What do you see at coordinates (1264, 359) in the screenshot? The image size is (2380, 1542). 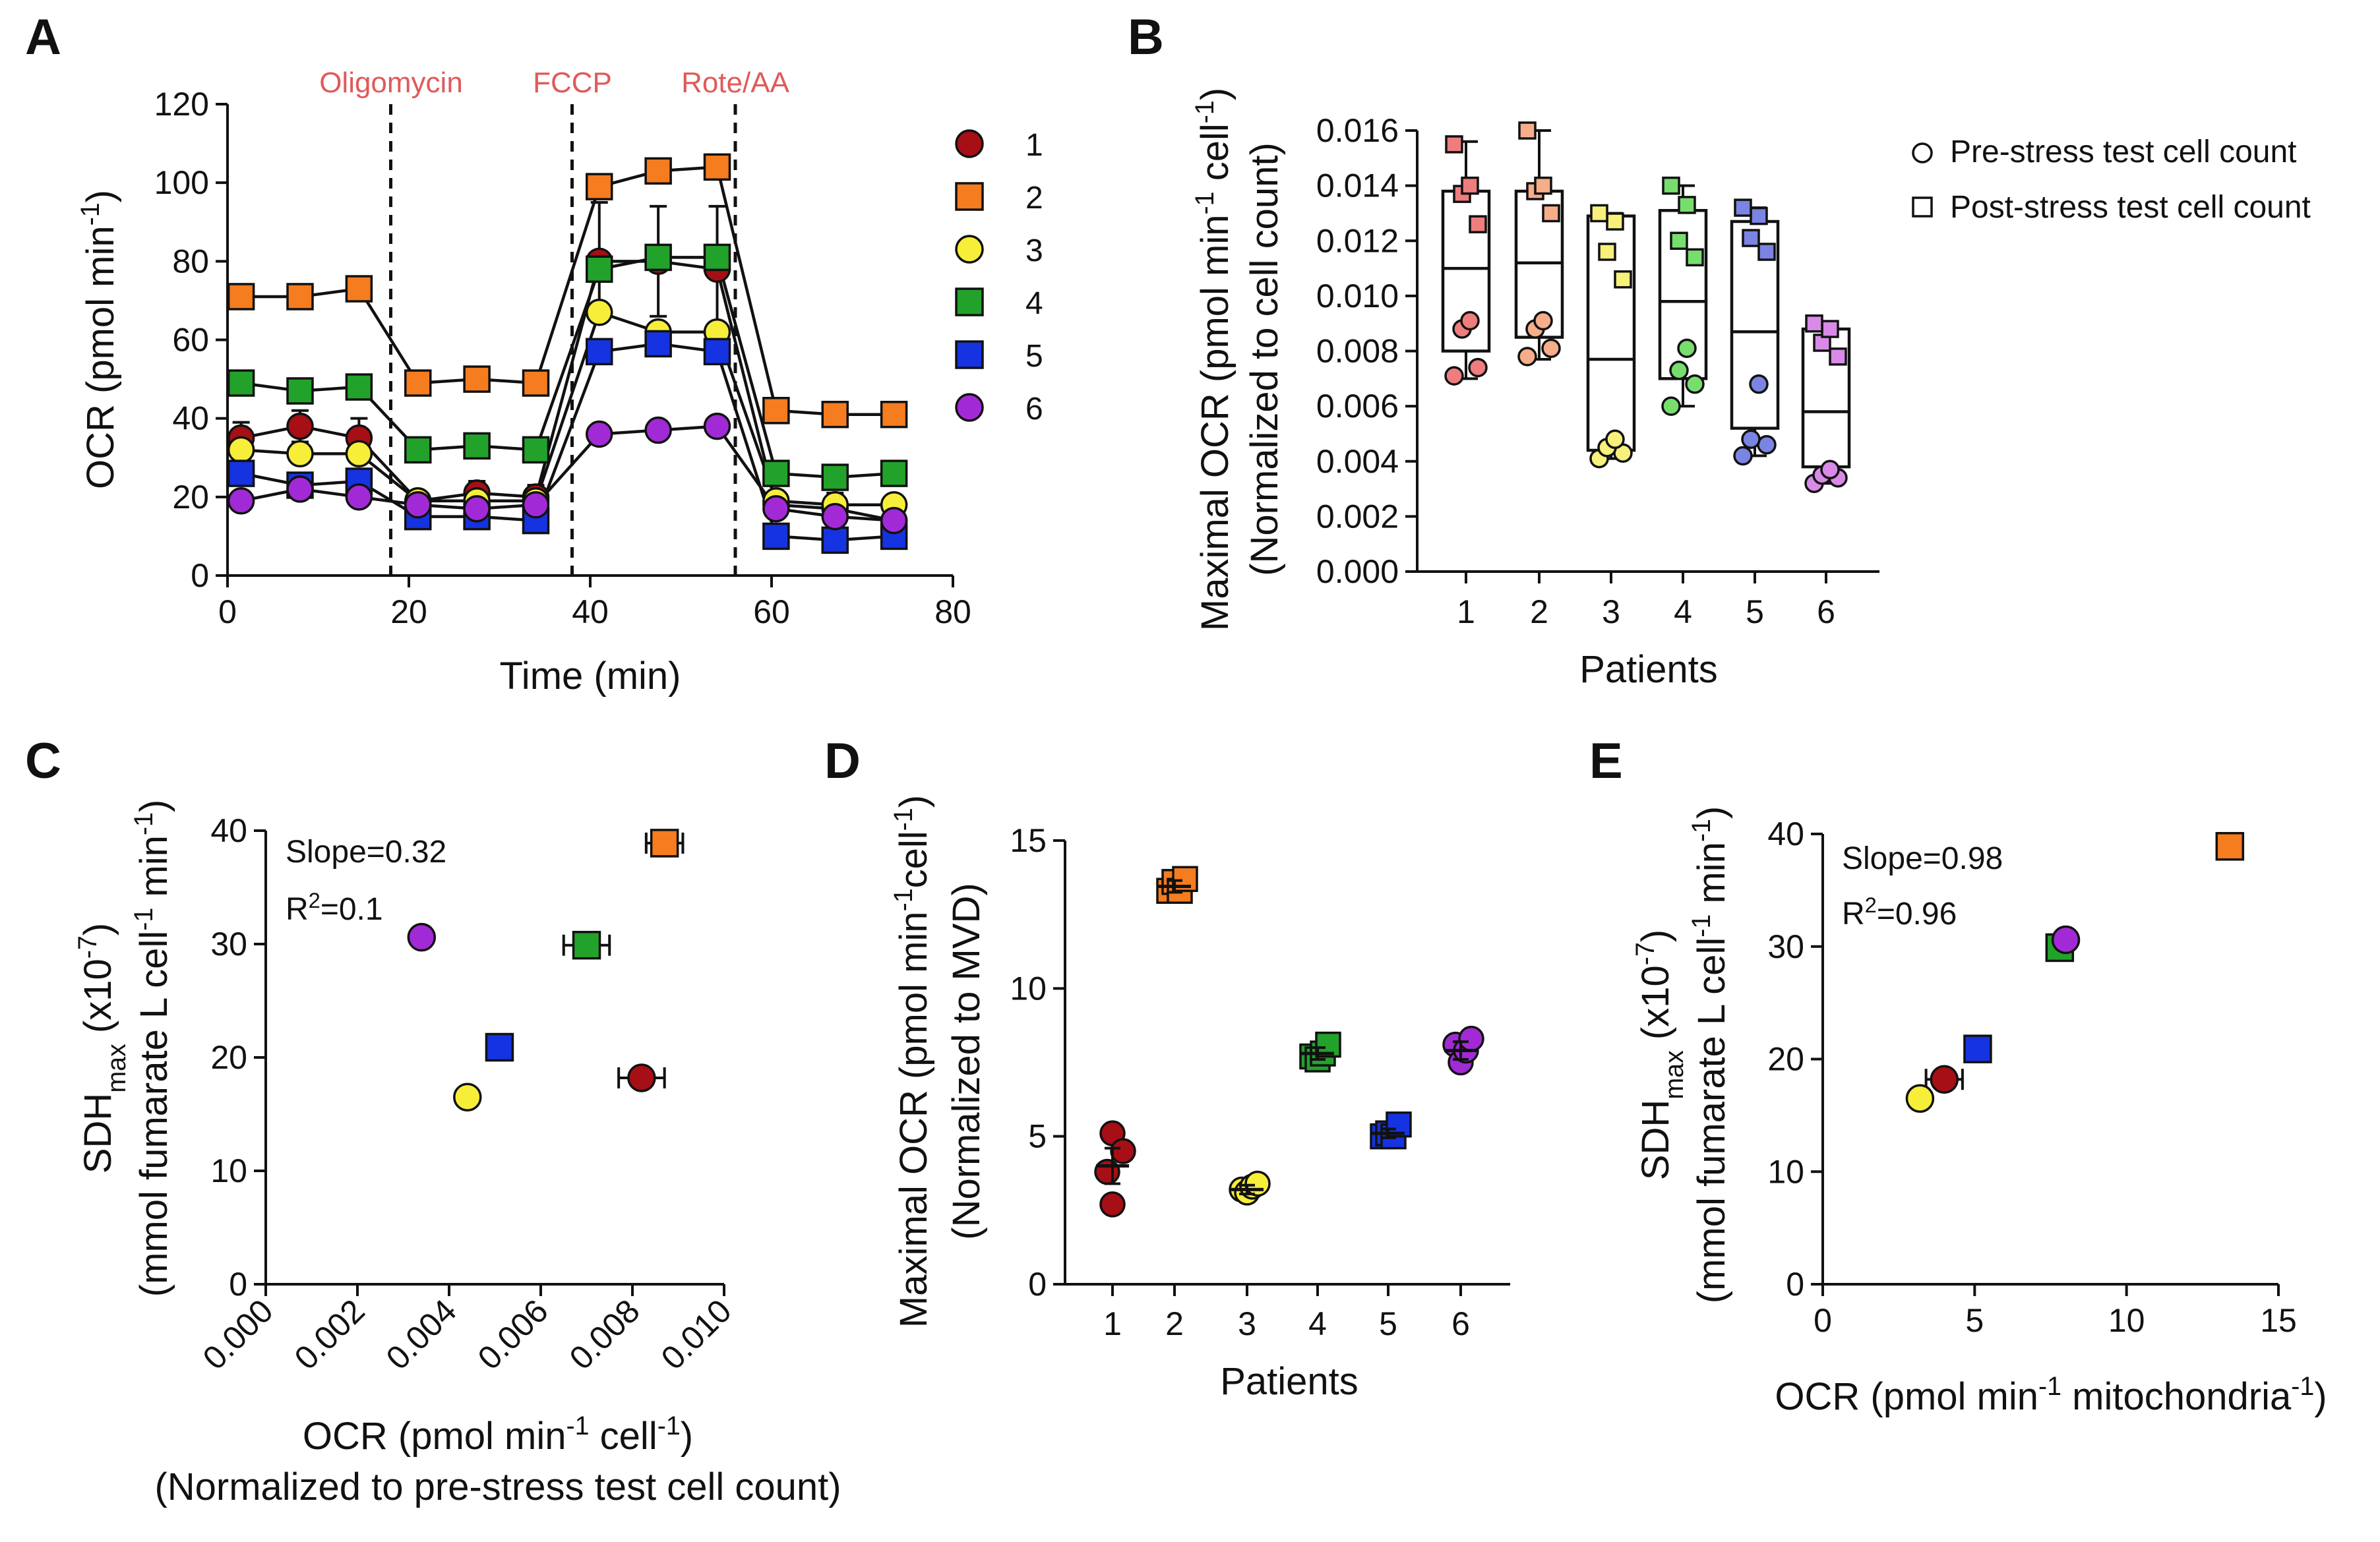 I see `panel-b-y-label-line2: (Normalized to cell count)` at bounding box center [1264, 359].